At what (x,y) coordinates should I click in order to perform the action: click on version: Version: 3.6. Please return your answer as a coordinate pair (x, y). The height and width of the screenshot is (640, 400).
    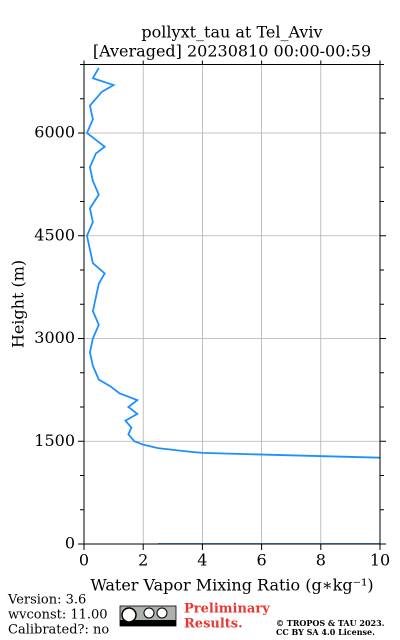
    Looking at the image, I should click on (46, 600).